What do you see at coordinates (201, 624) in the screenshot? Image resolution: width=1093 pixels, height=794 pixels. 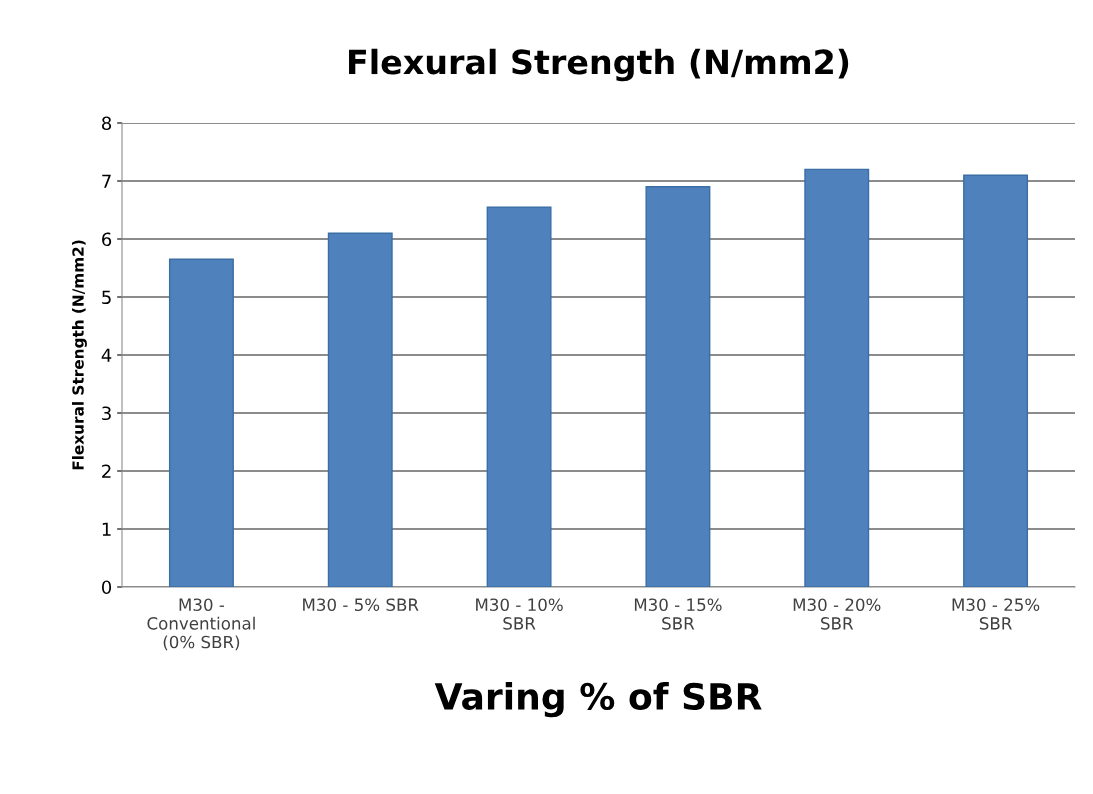 I see `x-tick-label: M30 - Conventional (0% SBR)` at bounding box center [201, 624].